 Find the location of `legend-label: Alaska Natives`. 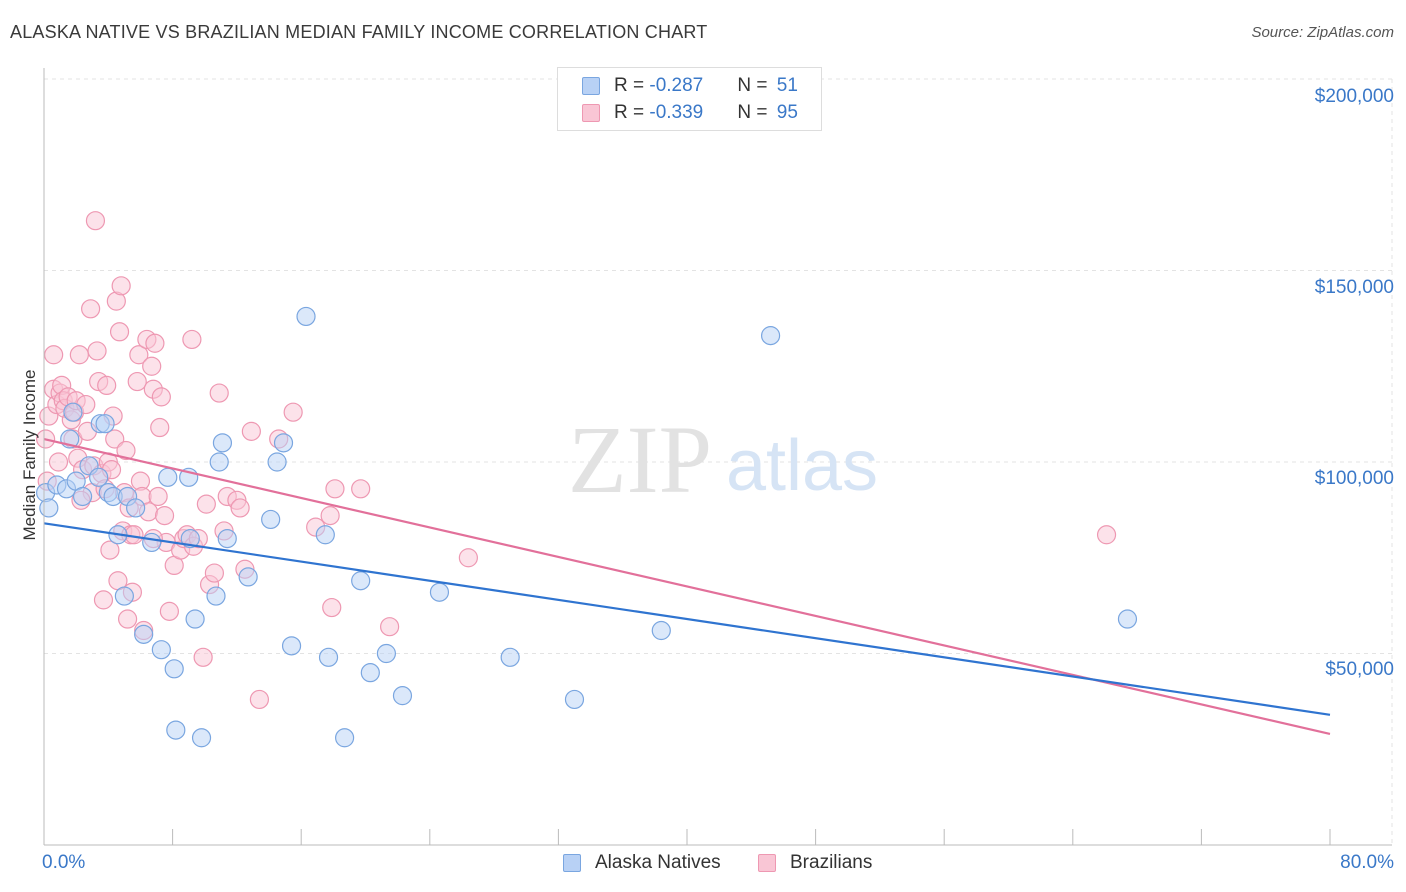

legend-label: Alaska Natives is located at coordinates (658, 862).